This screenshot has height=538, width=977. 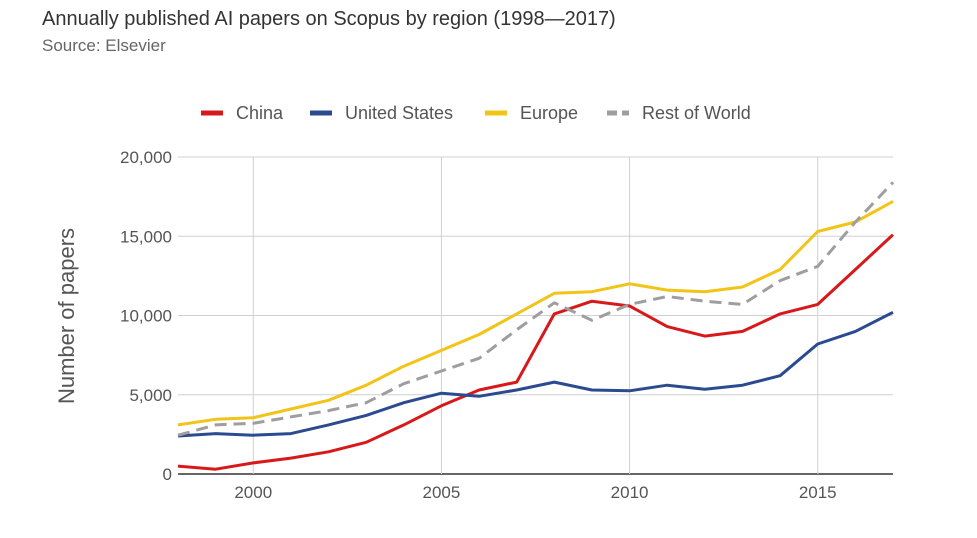 What do you see at coordinates (150, 395) in the screenshot?
I see `y-tick-label: 5,000` at bounding box center [150, 395].